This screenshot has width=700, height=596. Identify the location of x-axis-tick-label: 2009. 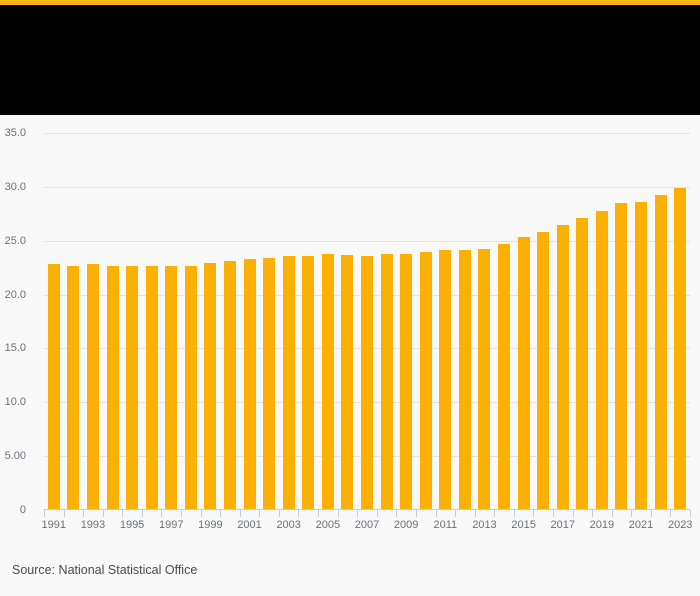
(406, 525).